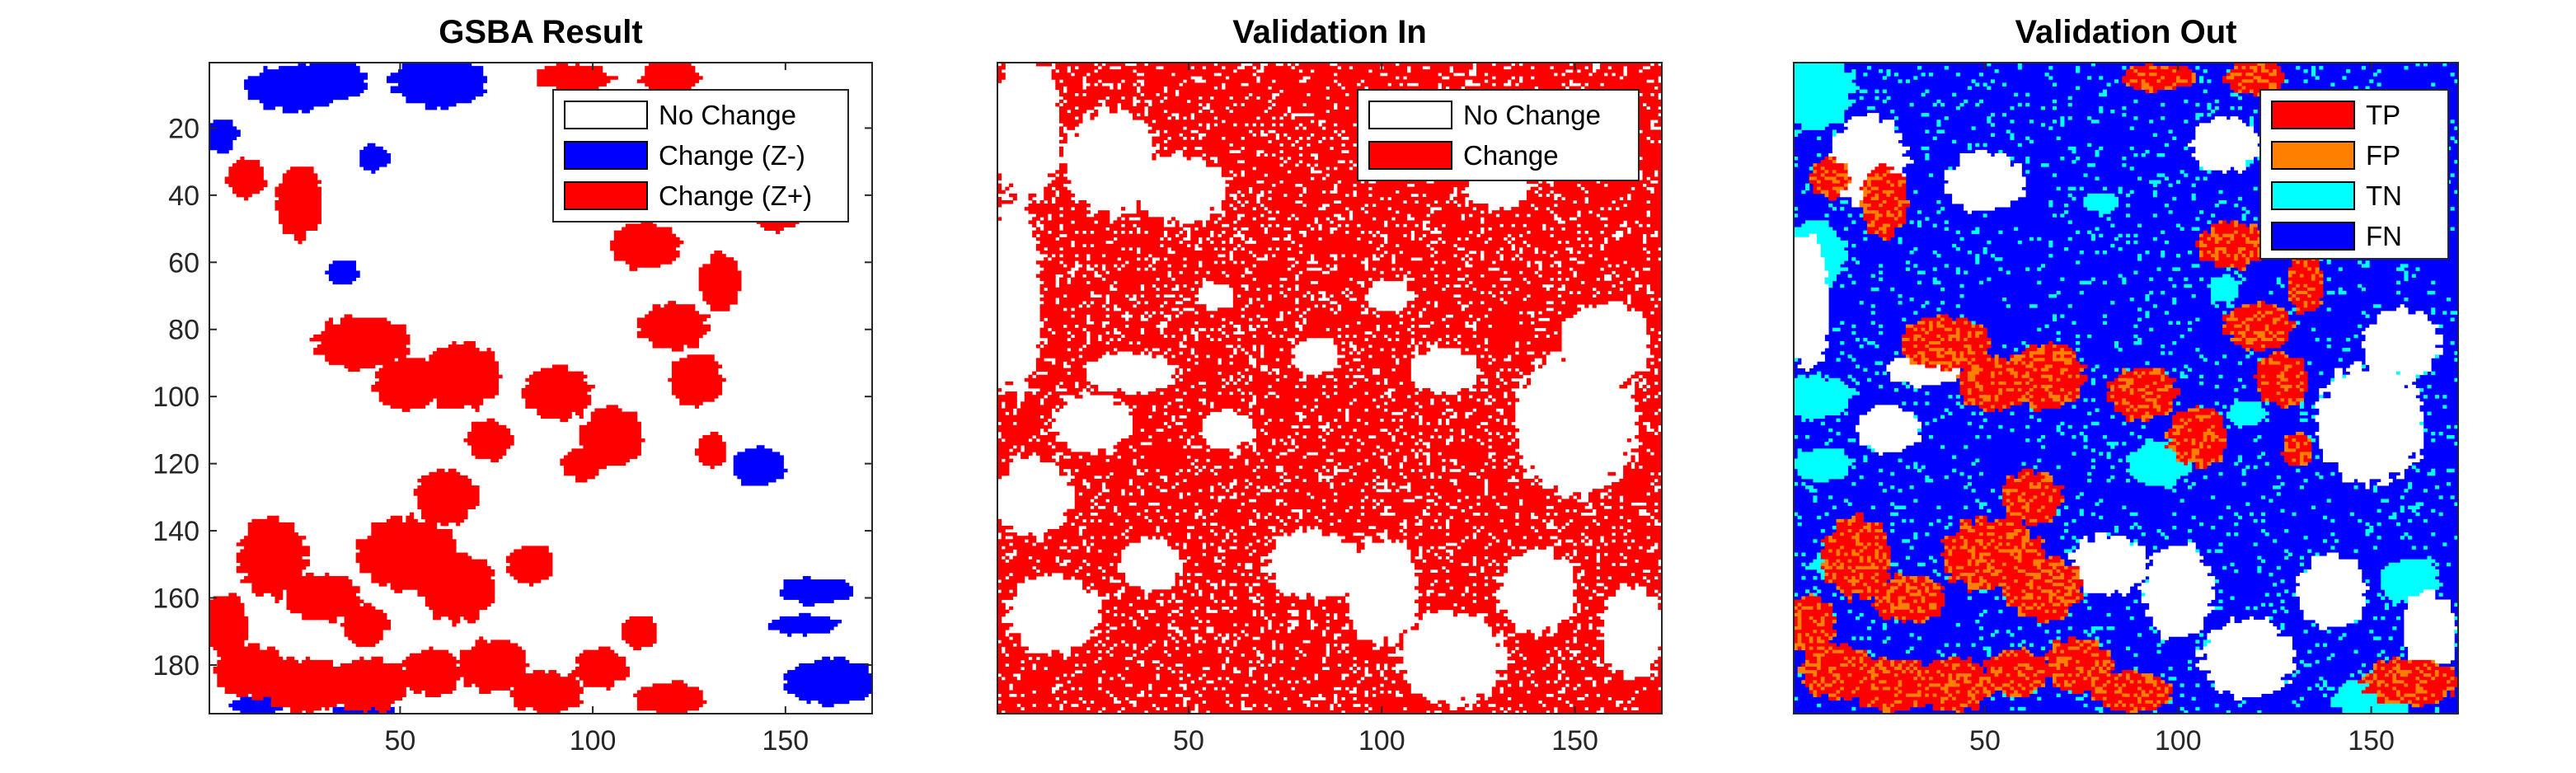  Describe the element at coordinates (400, 741) in the screenshot. I see `x-tick-label: 50` at that location.